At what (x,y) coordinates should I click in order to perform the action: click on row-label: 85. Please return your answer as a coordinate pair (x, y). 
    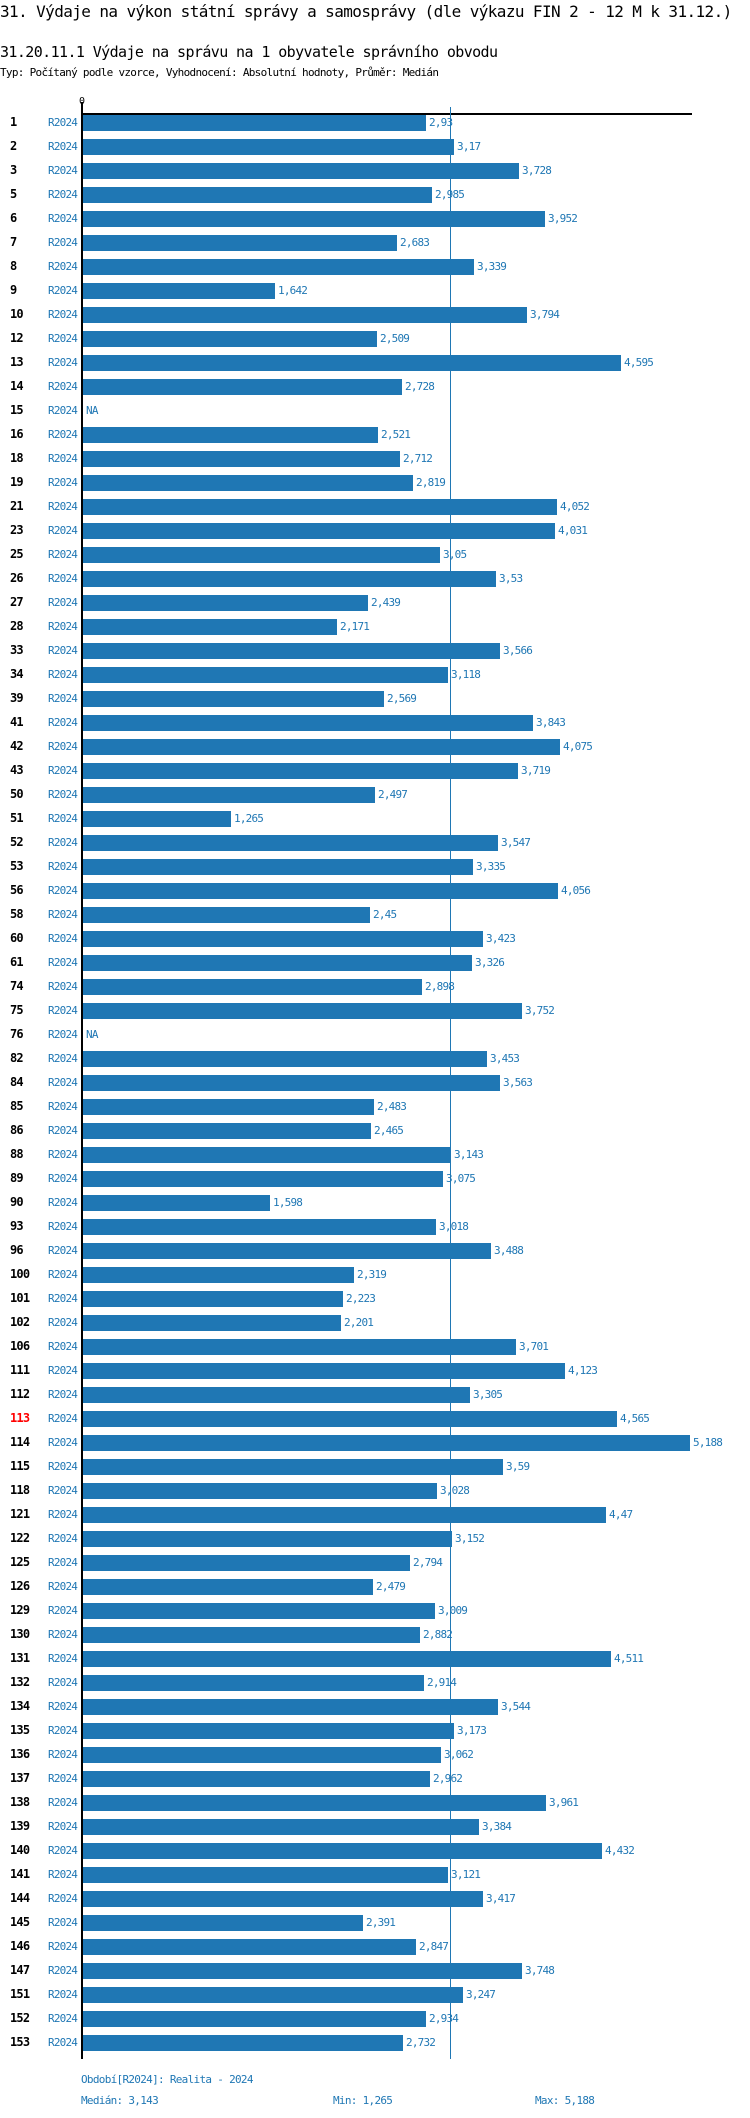
    Looking at the image, I should click on (17, 1106).